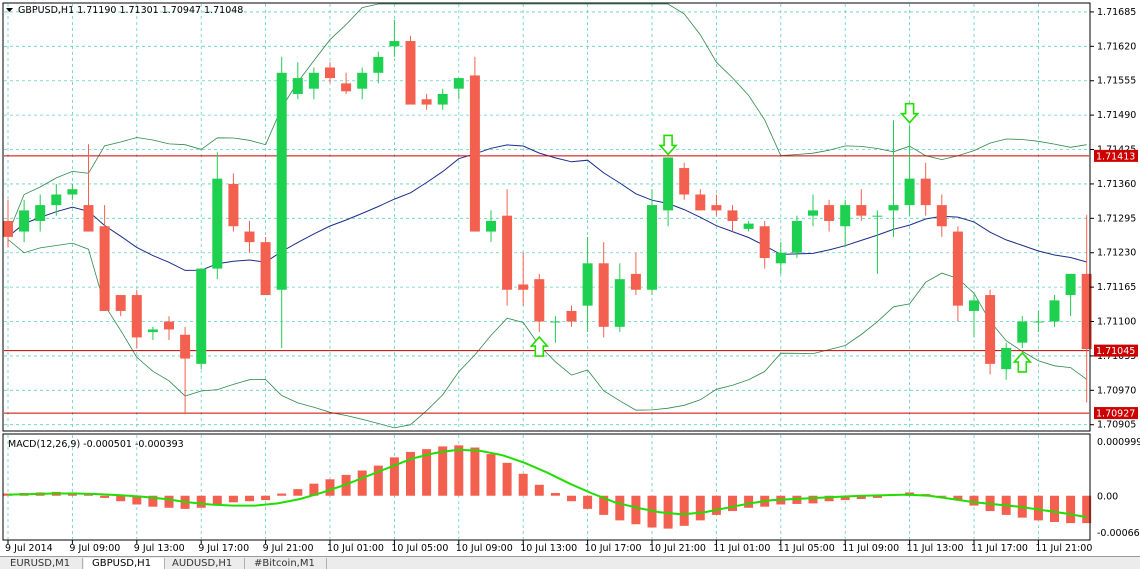 The image size is (1140, 569). I want to click on time-axis-label: 10 Jul 01:00, so click(355, 548).